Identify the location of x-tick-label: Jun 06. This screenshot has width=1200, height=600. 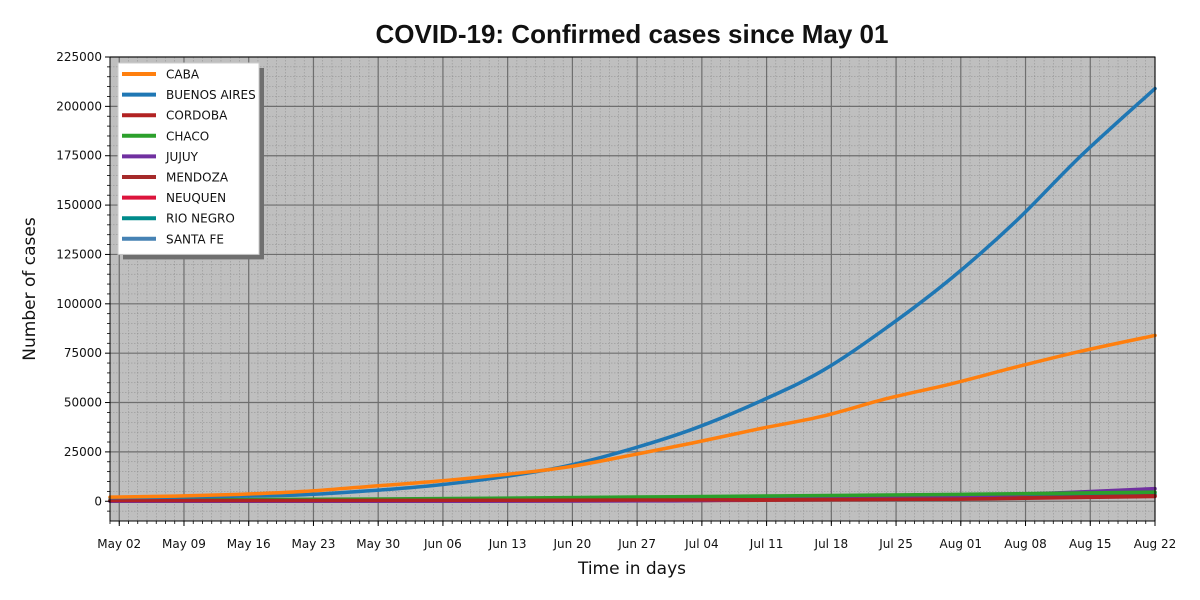
(442, 544).